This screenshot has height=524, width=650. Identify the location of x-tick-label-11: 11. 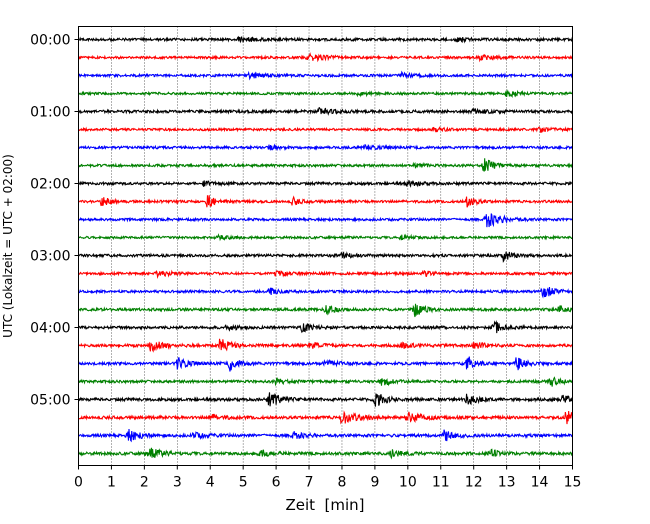
(441, 483).